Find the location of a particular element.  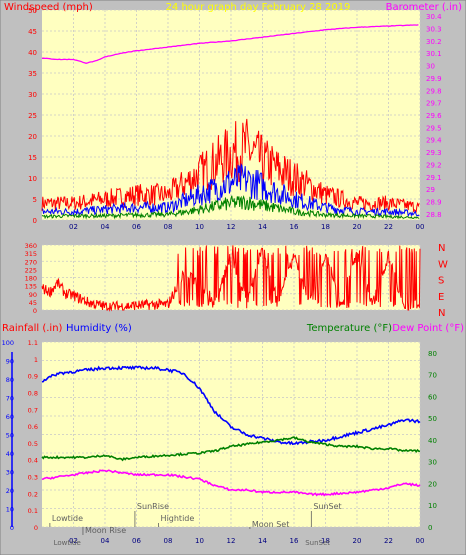

barometer-tick-label: 29.3 is located at coordinates (434, 153).